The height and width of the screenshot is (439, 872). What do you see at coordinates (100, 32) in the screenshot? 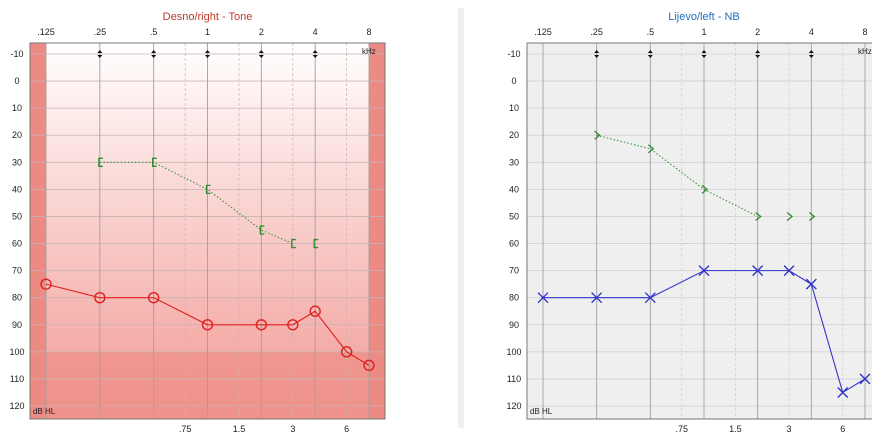
I see `right-top-tick-label: .25` at bounding box center [100, 32].